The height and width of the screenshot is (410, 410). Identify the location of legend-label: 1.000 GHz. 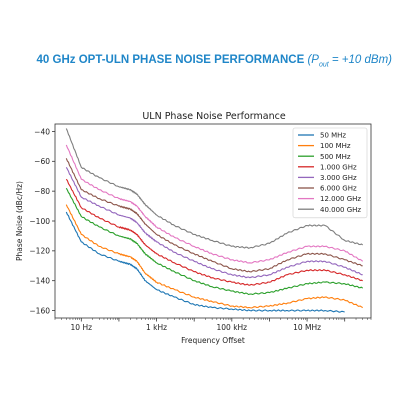
(338, 167).